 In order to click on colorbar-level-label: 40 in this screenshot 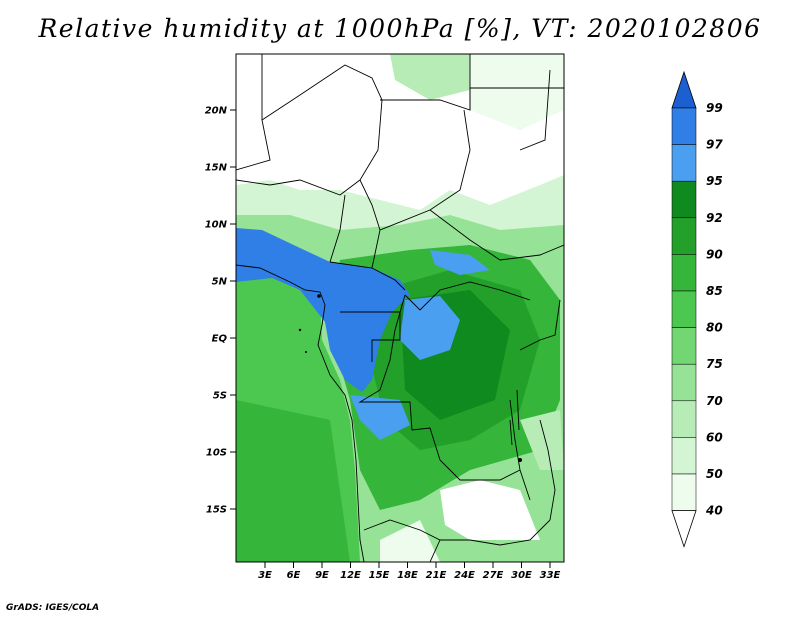, I will do `click(714, 511)`.